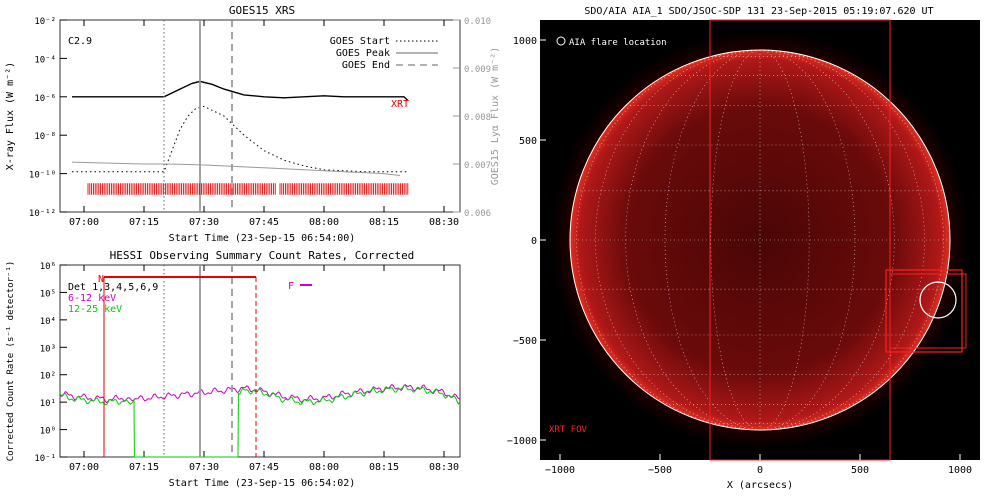 The width and height of the screenshot is (1000, 500). Describe the element at coordinates (477, 118) in the screenshot. I see `y2-tick-label: 0.008` at that location.